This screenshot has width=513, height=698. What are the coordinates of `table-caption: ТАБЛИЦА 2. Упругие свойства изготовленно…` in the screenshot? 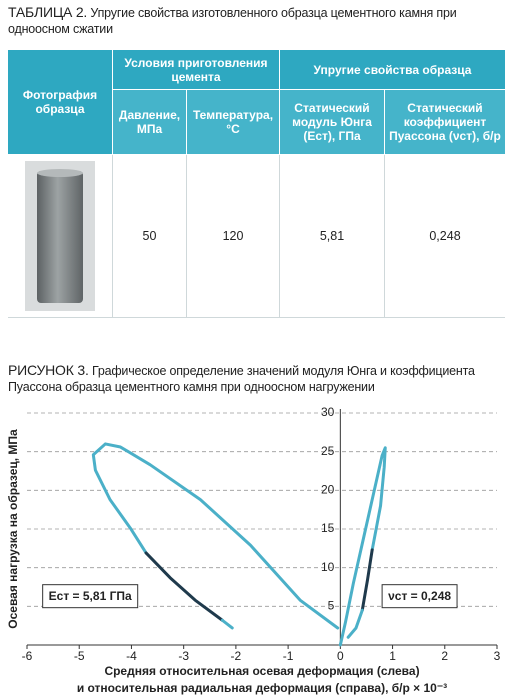 It's located at (253, 20).